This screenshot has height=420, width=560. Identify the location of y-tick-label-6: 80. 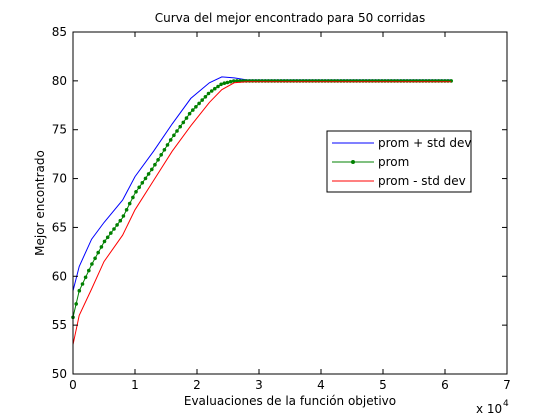
(59, 81).